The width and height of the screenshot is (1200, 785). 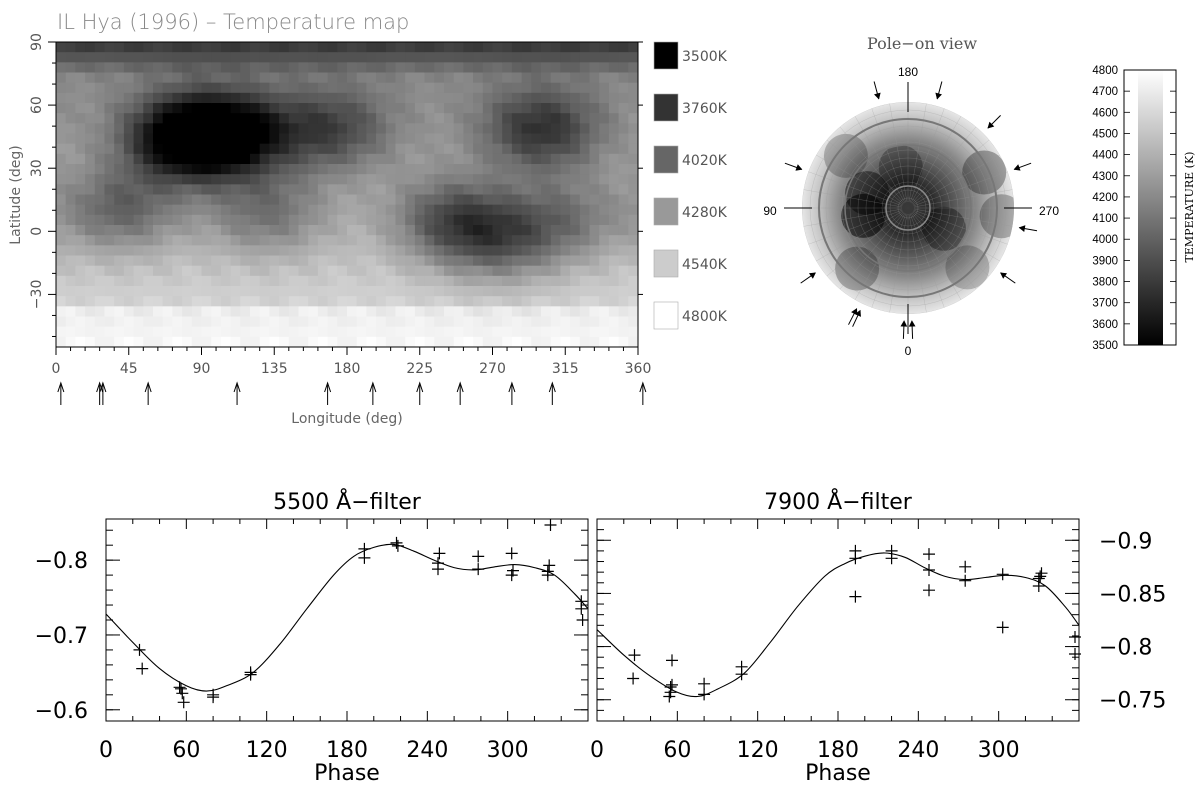 I want to click on y-tick-label: −0.6, so click(x=61, y=711).